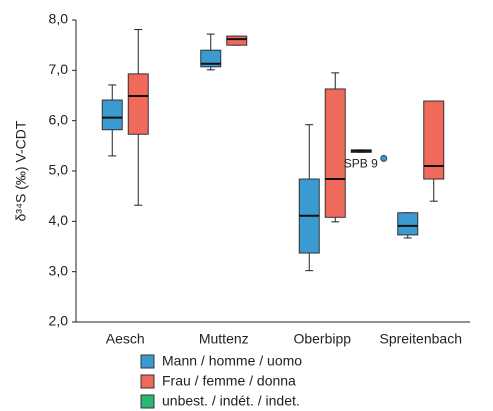  Describe the element at coordinates (59, 19) in the screenshot. I see `y-tick-label: 8,0` at that location.